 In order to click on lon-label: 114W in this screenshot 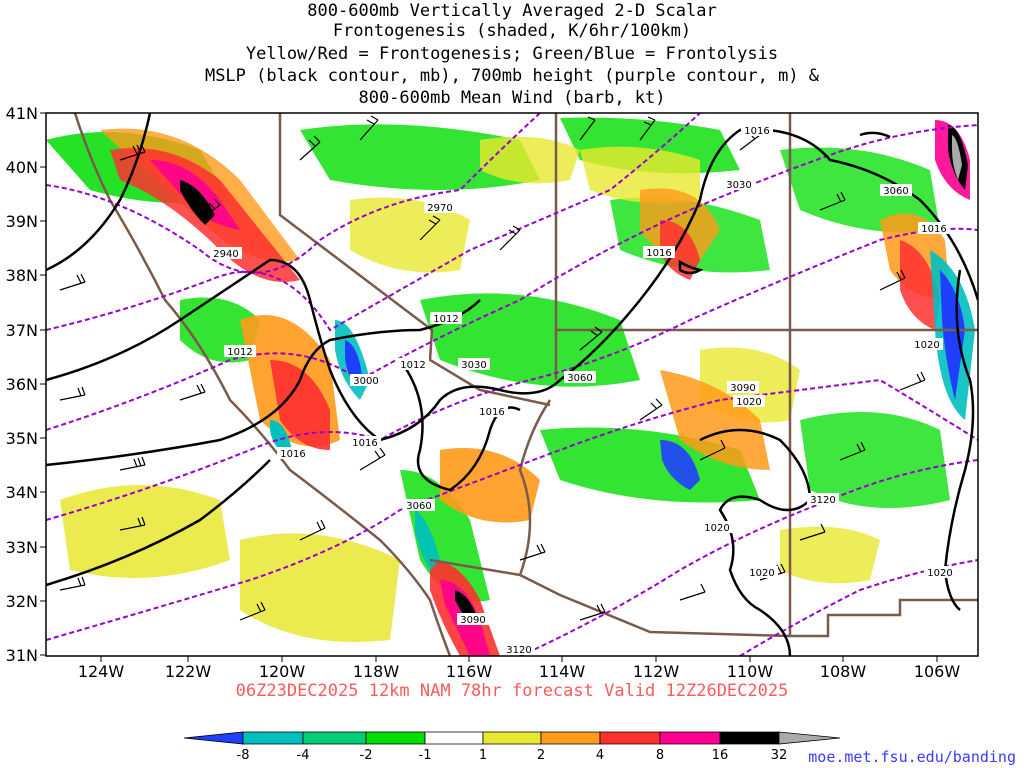, I will do `click(562, 671)`.